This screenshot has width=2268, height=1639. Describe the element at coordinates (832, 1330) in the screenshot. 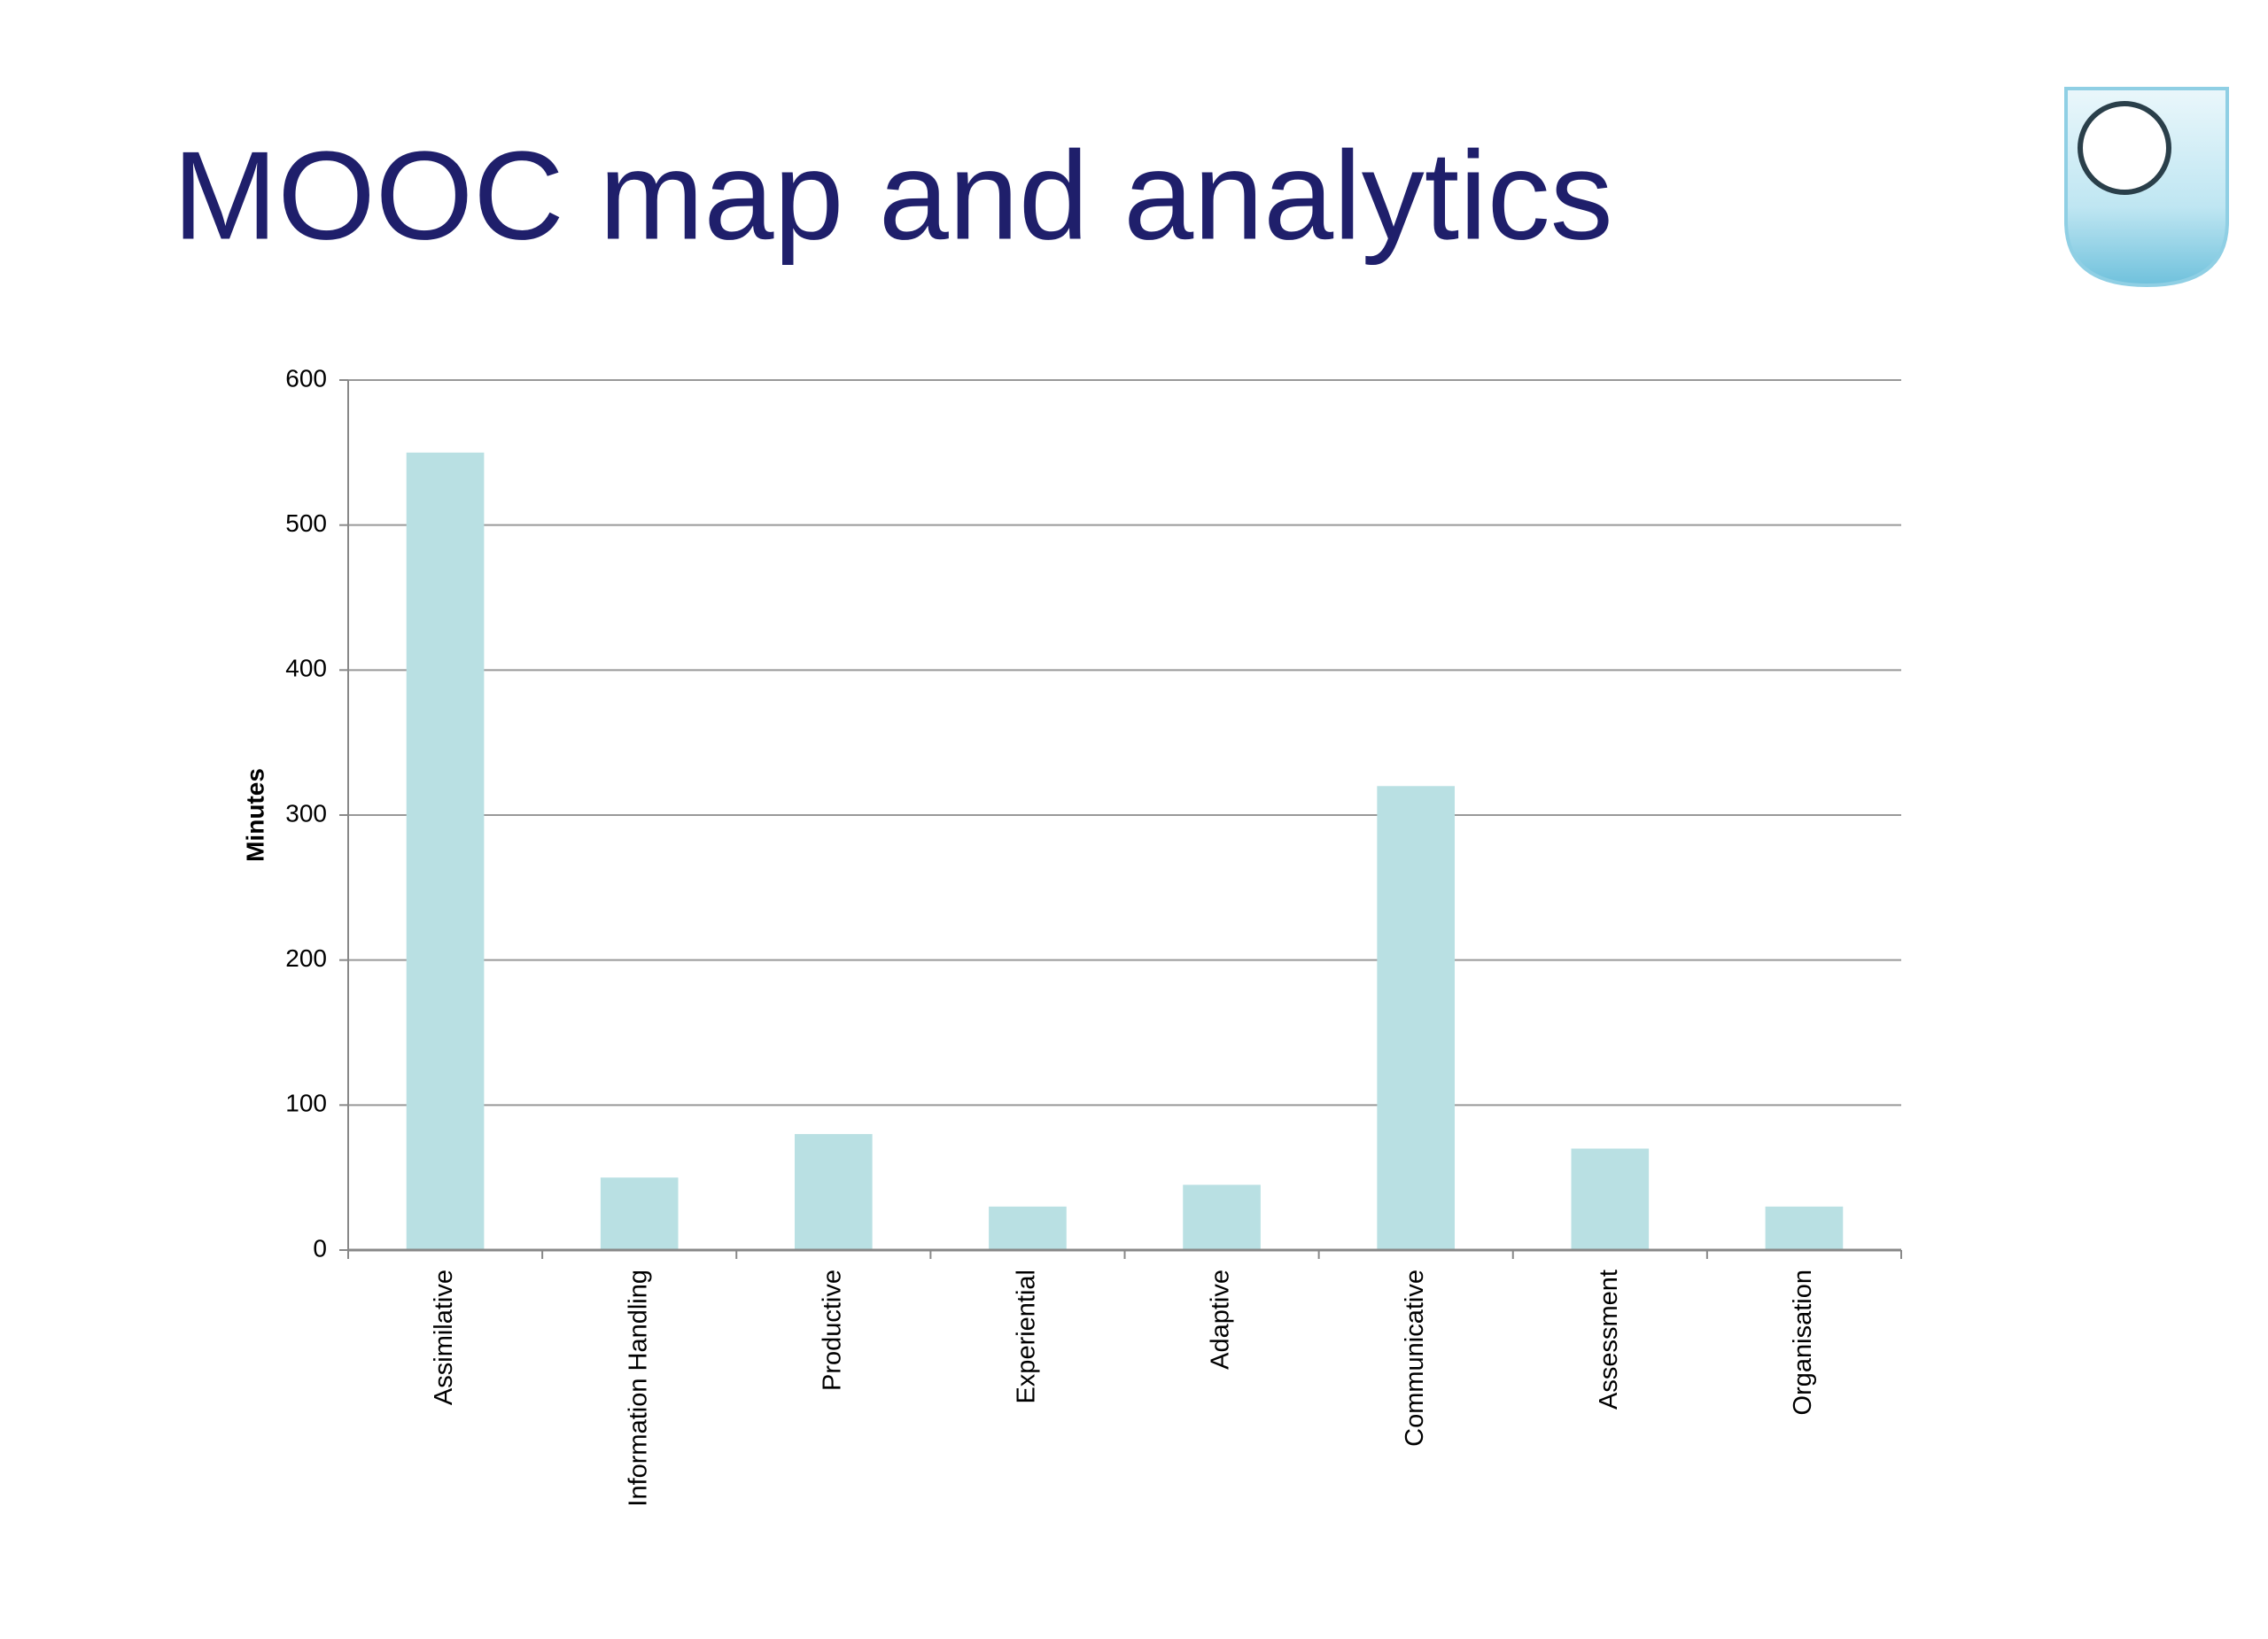

I see `x-tick-label: Productive` at that location.